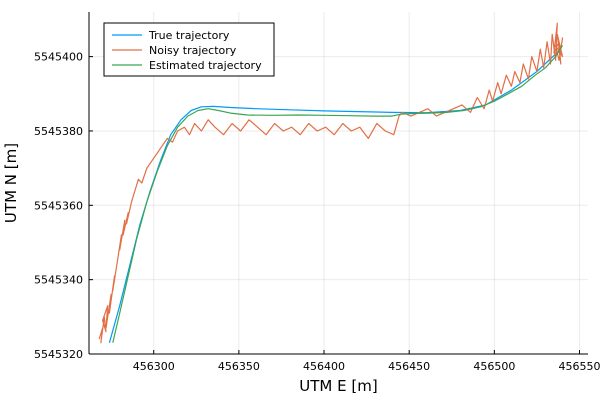 Image resolution: width=600 pixels, height=400 pixels. I want to click on x-tick-label: 456400, so click(324, 366).